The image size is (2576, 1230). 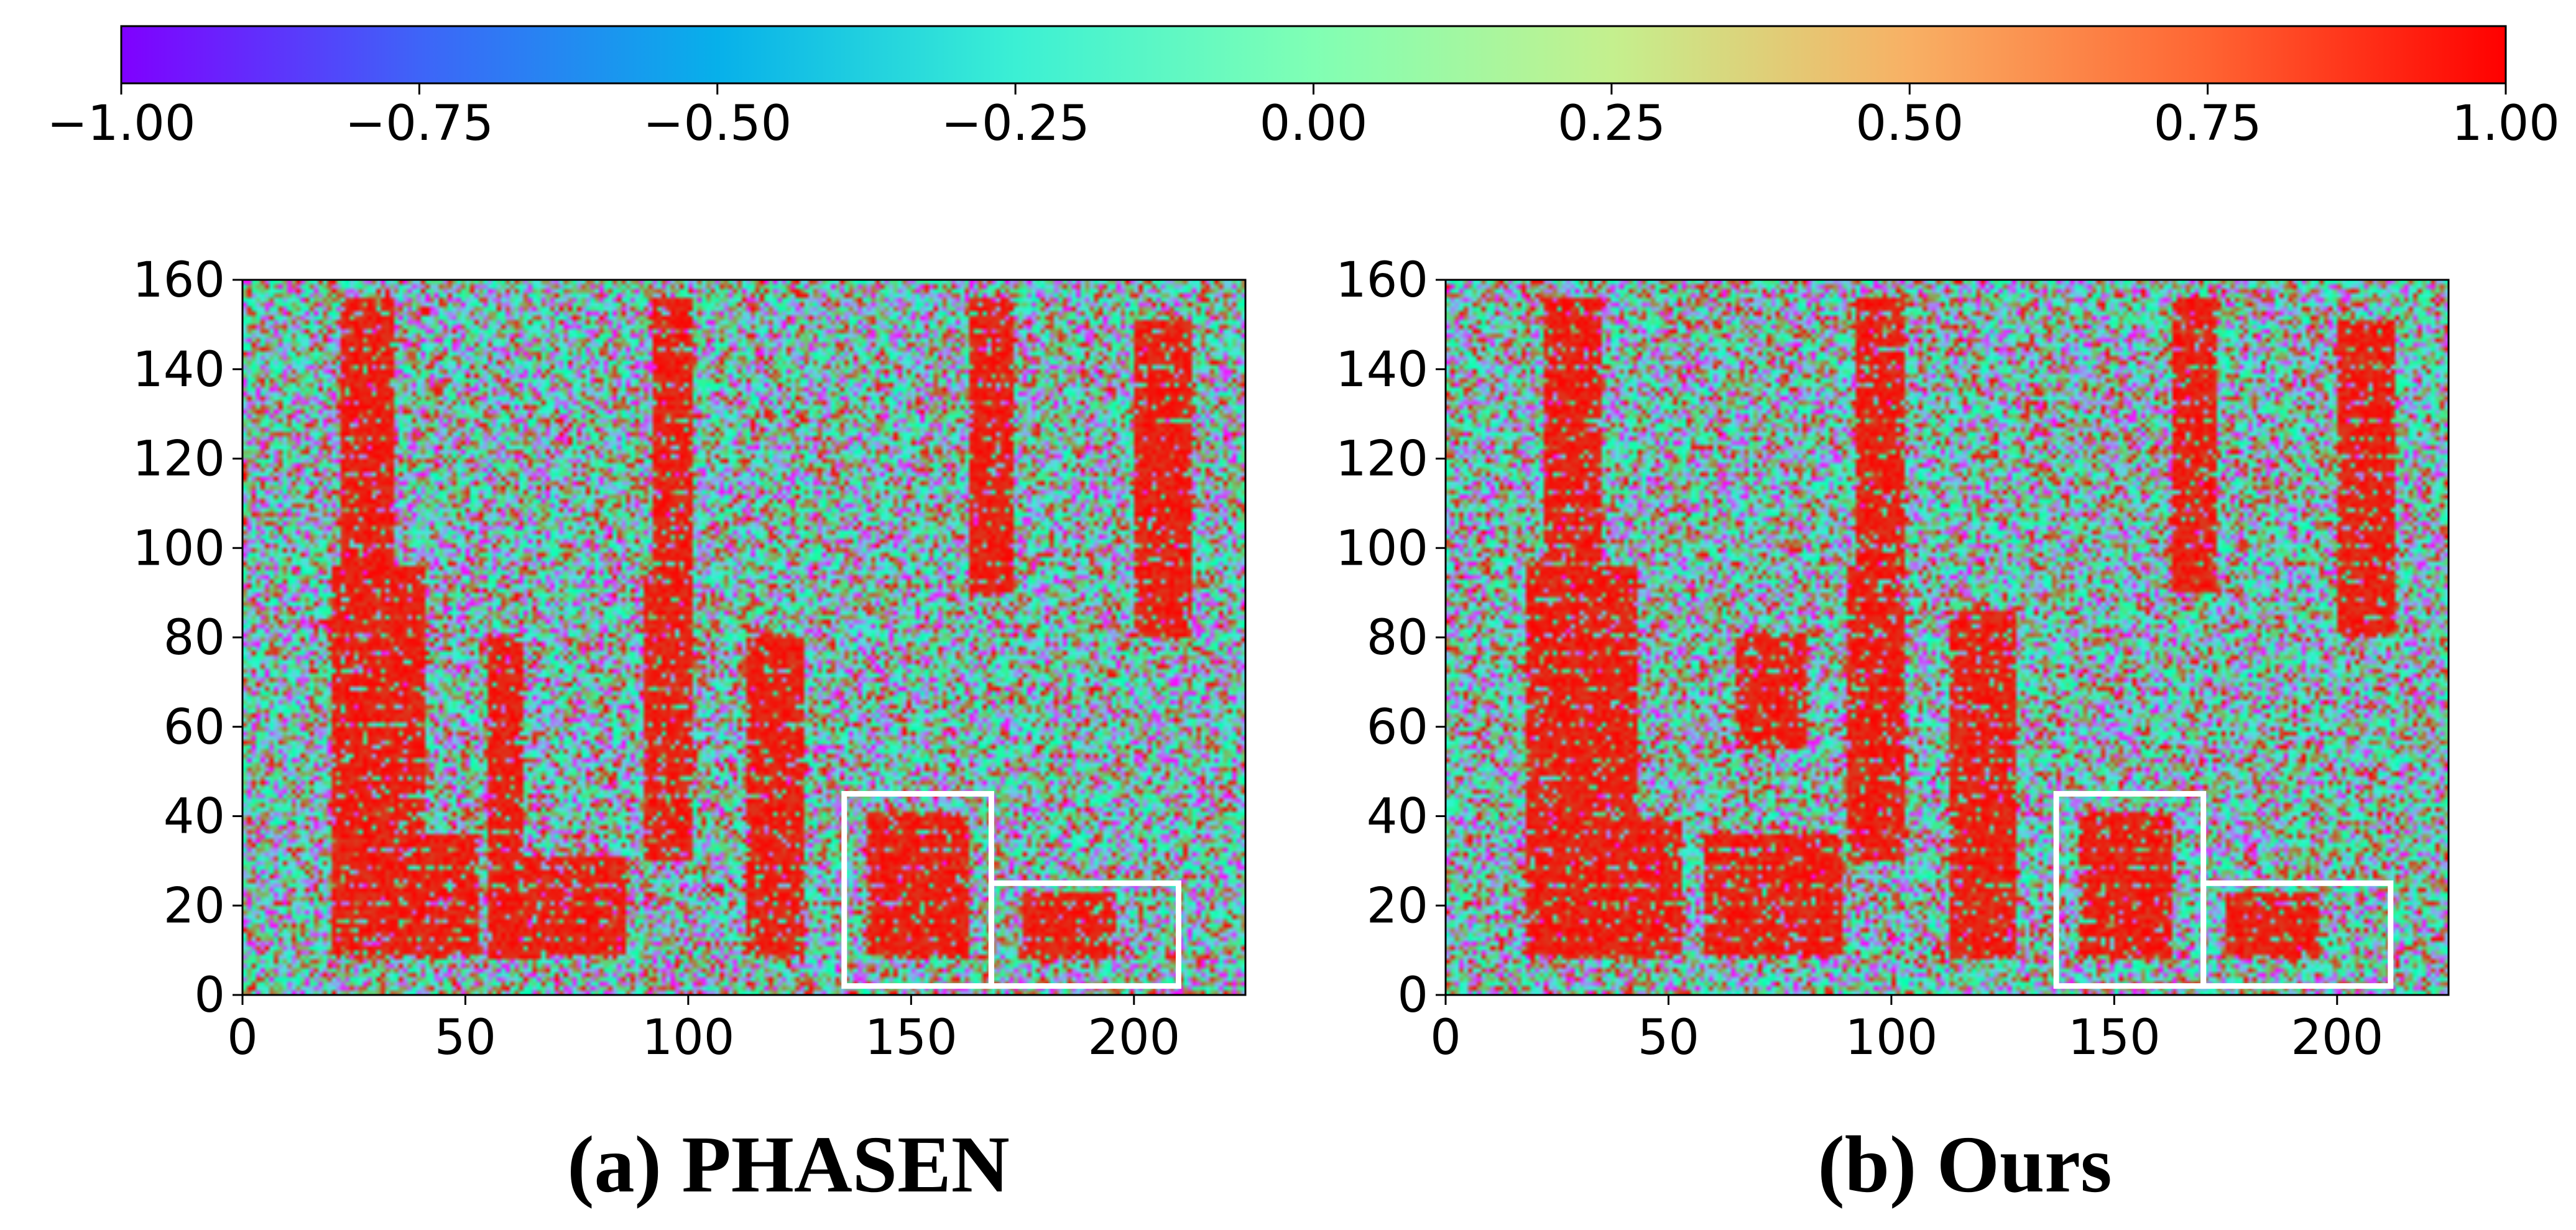 I want to click on colorbar-tick-label: −0.50, so click(x=717, y=124).